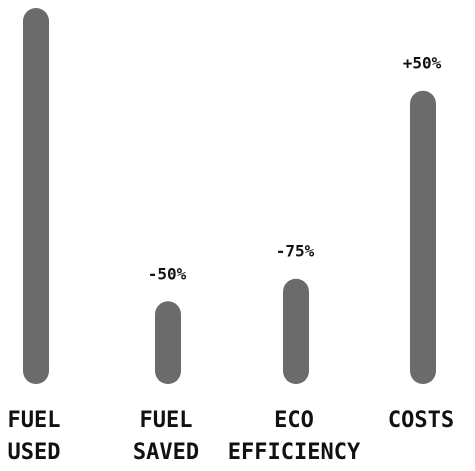 The width and height of the screenshot is (475, 471). I want to click on category-label-0-line-1: USED, so click(34, 452).